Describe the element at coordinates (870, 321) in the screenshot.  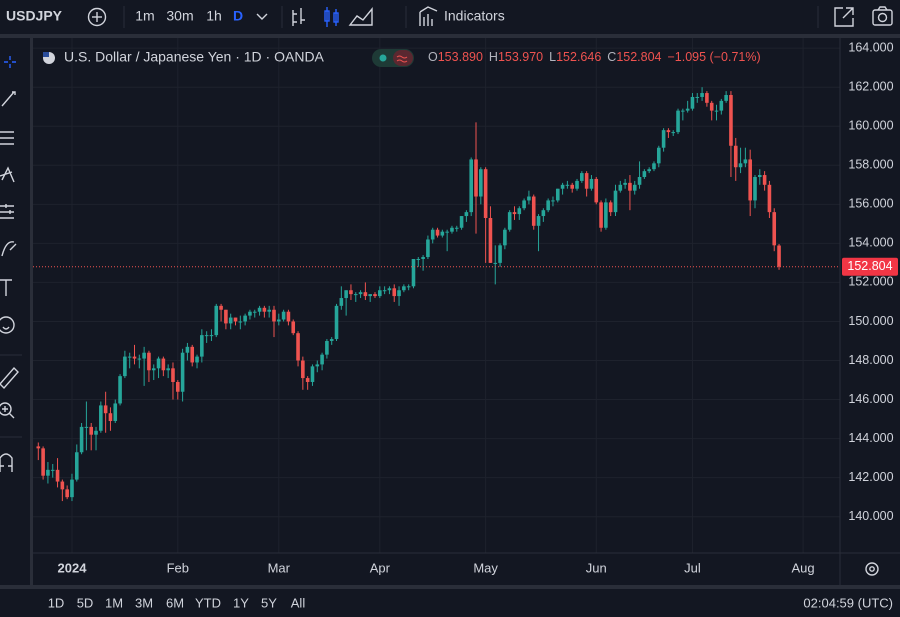
I see `y-tick-label: 150.000` at that location.